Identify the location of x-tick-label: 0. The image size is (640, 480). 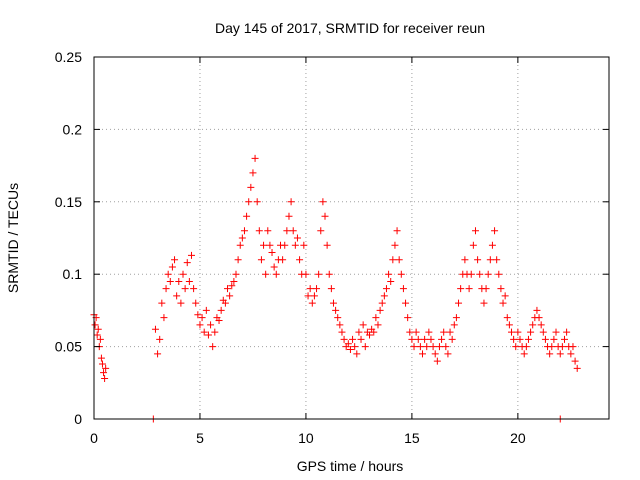
(94, 438).